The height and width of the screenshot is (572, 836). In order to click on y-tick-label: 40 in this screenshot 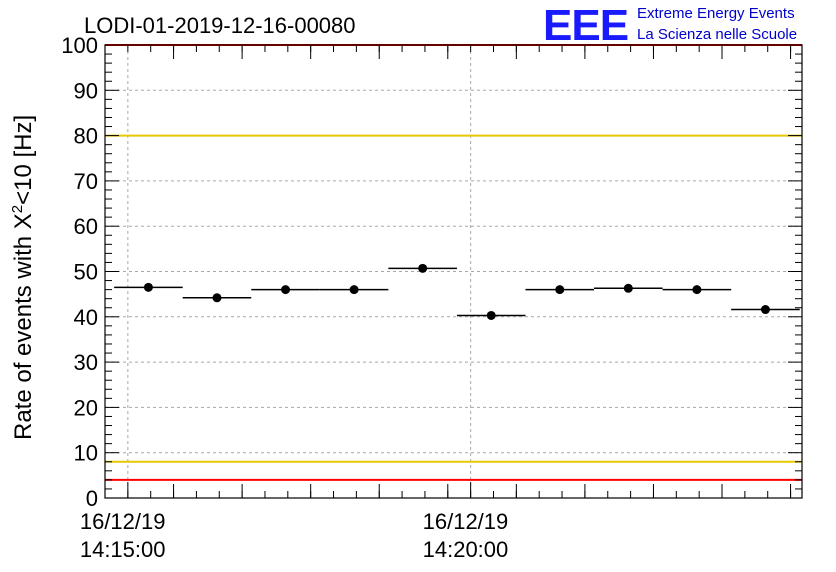, I will do `click(86, 317)`.